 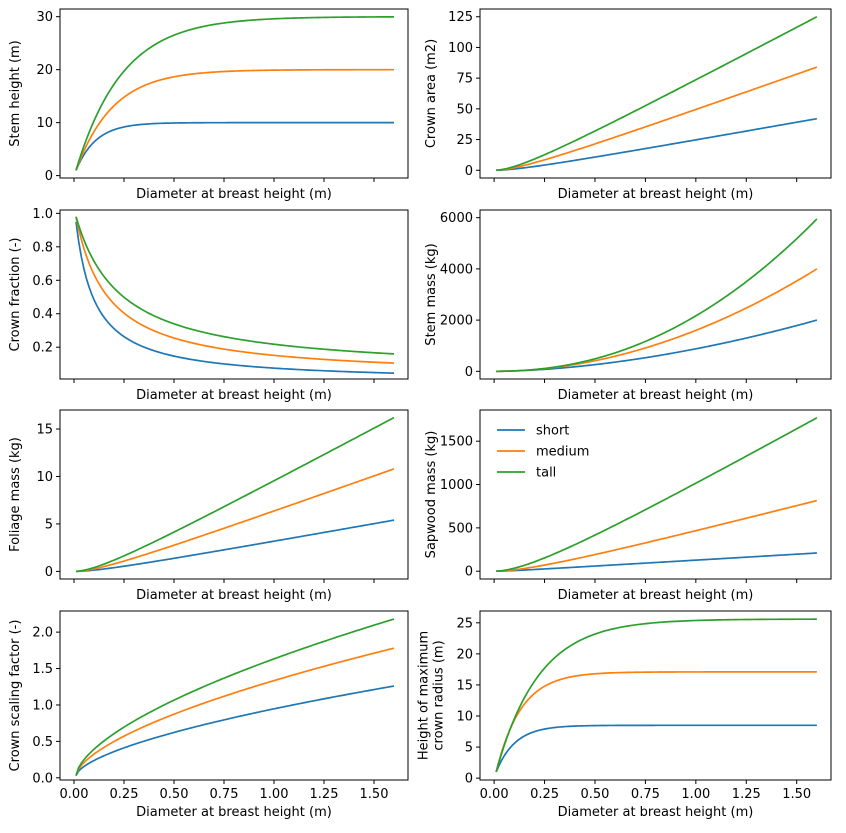 I want to click on y-tick-label: 4000, so click(x=456, y=269).